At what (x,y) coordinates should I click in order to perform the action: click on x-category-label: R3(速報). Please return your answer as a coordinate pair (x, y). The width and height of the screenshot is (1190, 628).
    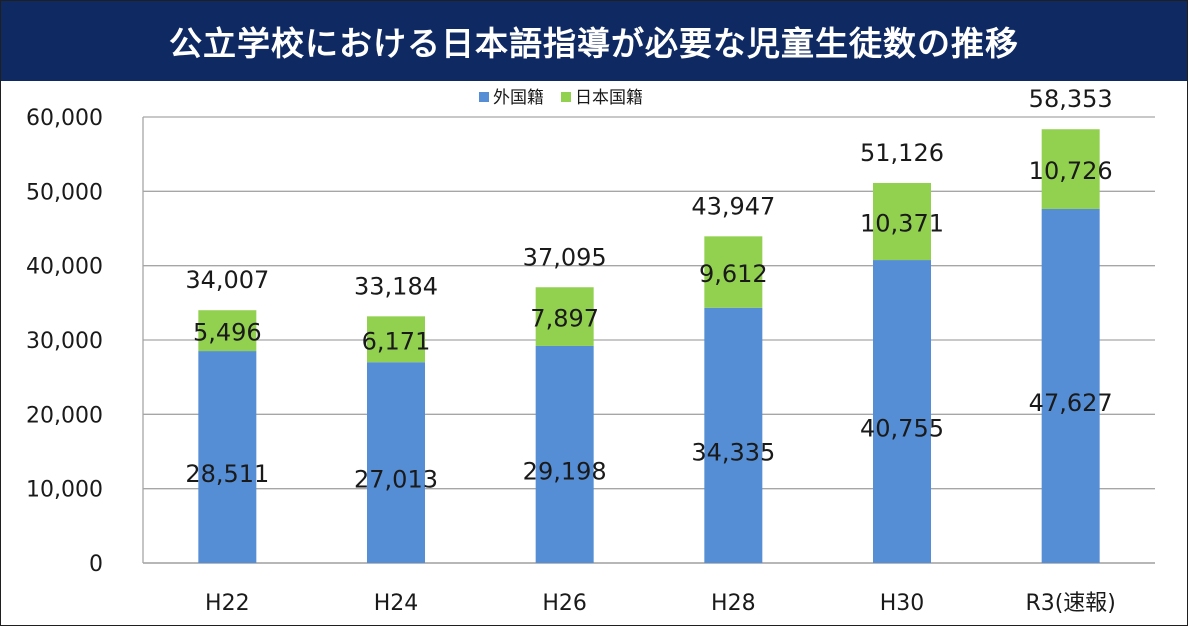
    Looking at the image, I should click on (1070, 603).